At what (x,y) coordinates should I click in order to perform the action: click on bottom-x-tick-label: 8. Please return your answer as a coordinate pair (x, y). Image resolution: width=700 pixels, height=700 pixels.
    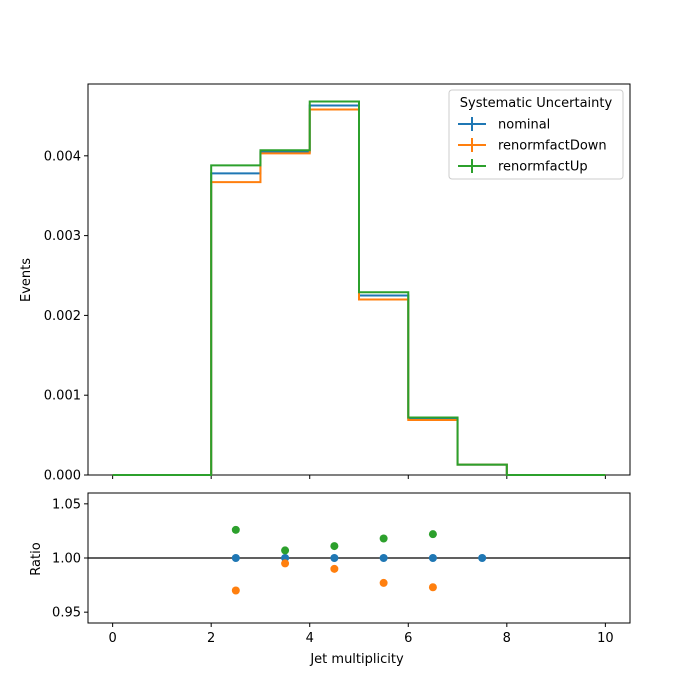
    Looking at the image, I should click on (507, 638).